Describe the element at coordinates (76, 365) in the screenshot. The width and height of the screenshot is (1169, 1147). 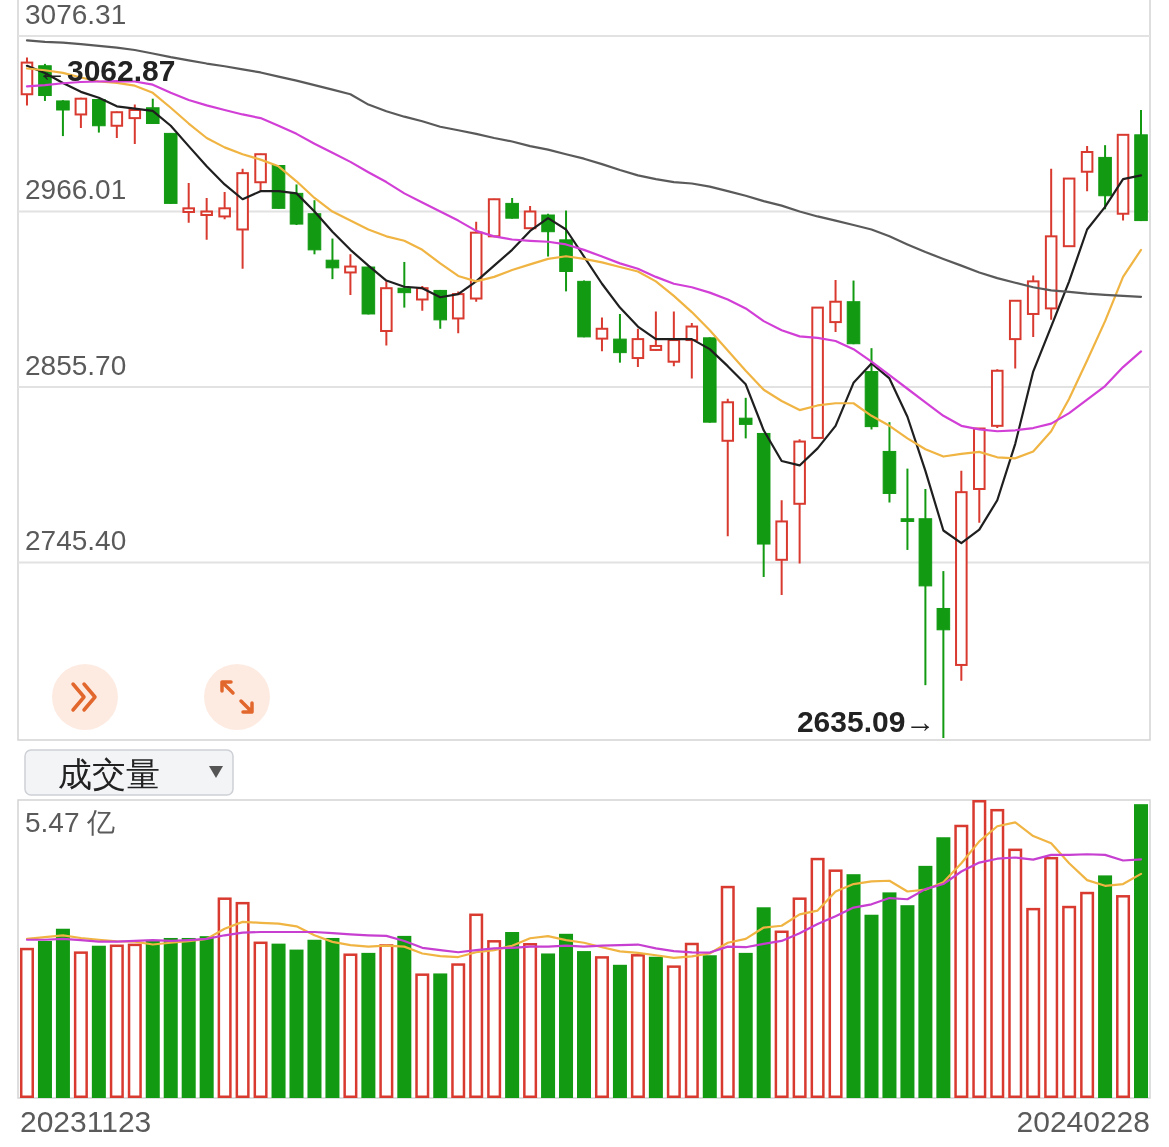
I see `y-tick-label: 2855.70` at that location.